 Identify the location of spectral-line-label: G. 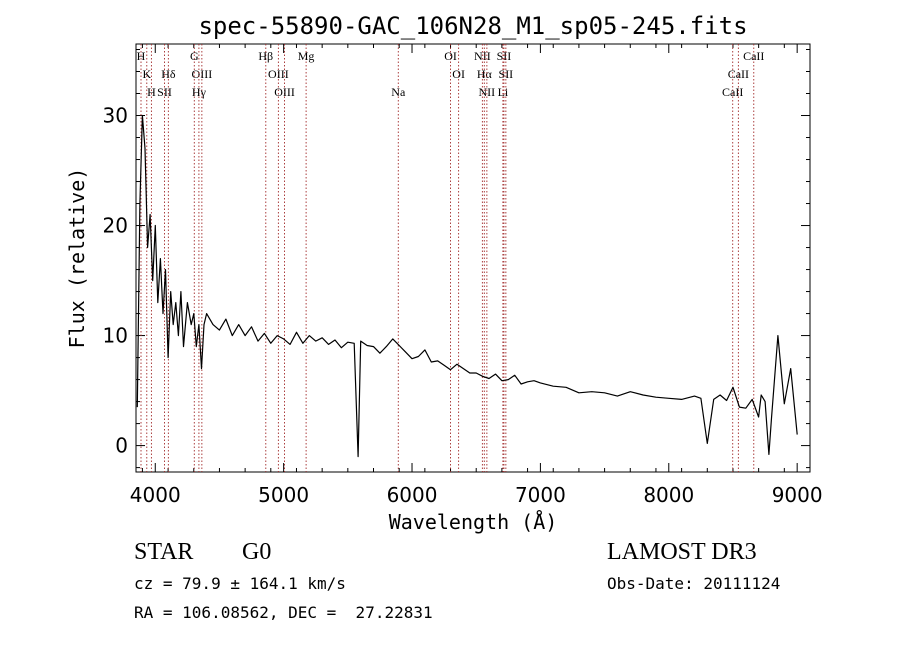
(194, 56).